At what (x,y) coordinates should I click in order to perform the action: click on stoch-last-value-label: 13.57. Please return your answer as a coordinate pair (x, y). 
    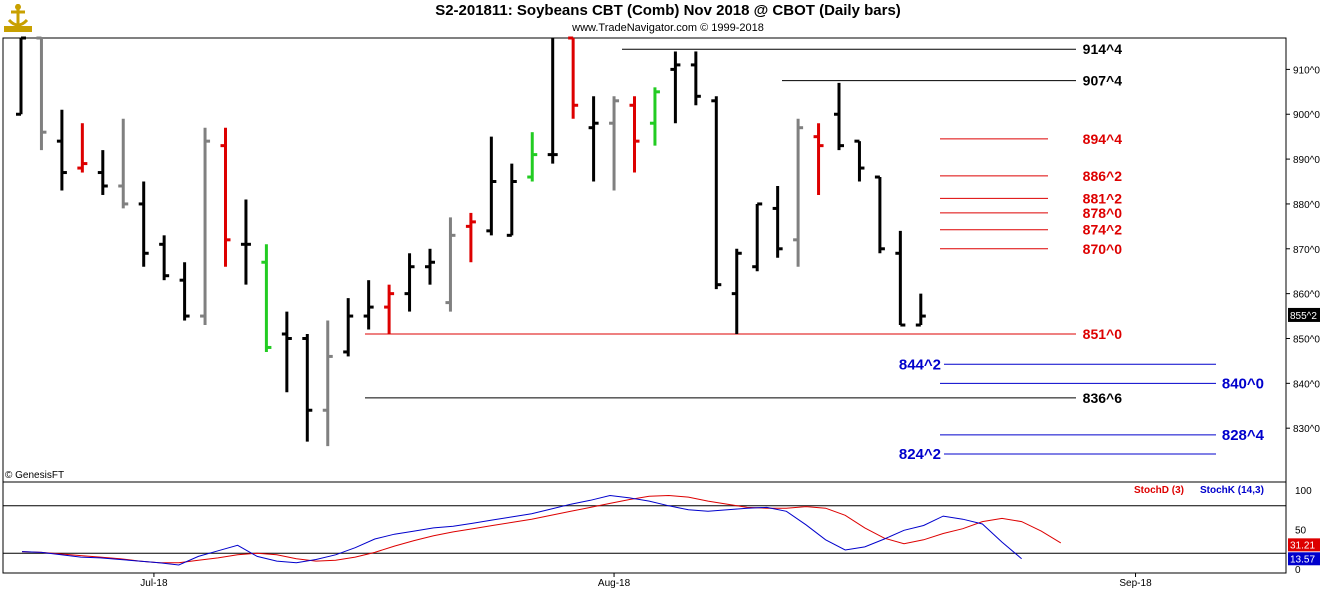
    Looking at the image, I should click on (1302, 559).